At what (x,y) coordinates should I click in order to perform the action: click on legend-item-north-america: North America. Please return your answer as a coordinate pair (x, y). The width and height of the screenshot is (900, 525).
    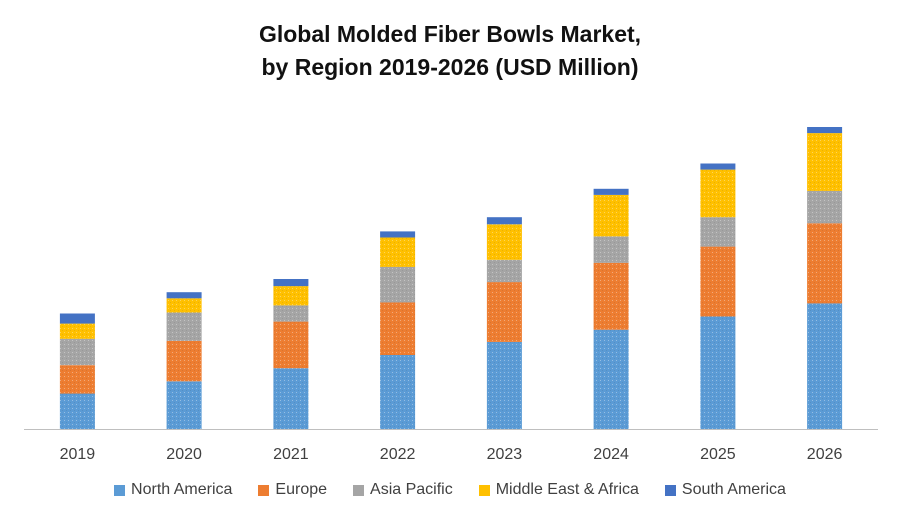
    Looking at the image, I should click on (173, 490).